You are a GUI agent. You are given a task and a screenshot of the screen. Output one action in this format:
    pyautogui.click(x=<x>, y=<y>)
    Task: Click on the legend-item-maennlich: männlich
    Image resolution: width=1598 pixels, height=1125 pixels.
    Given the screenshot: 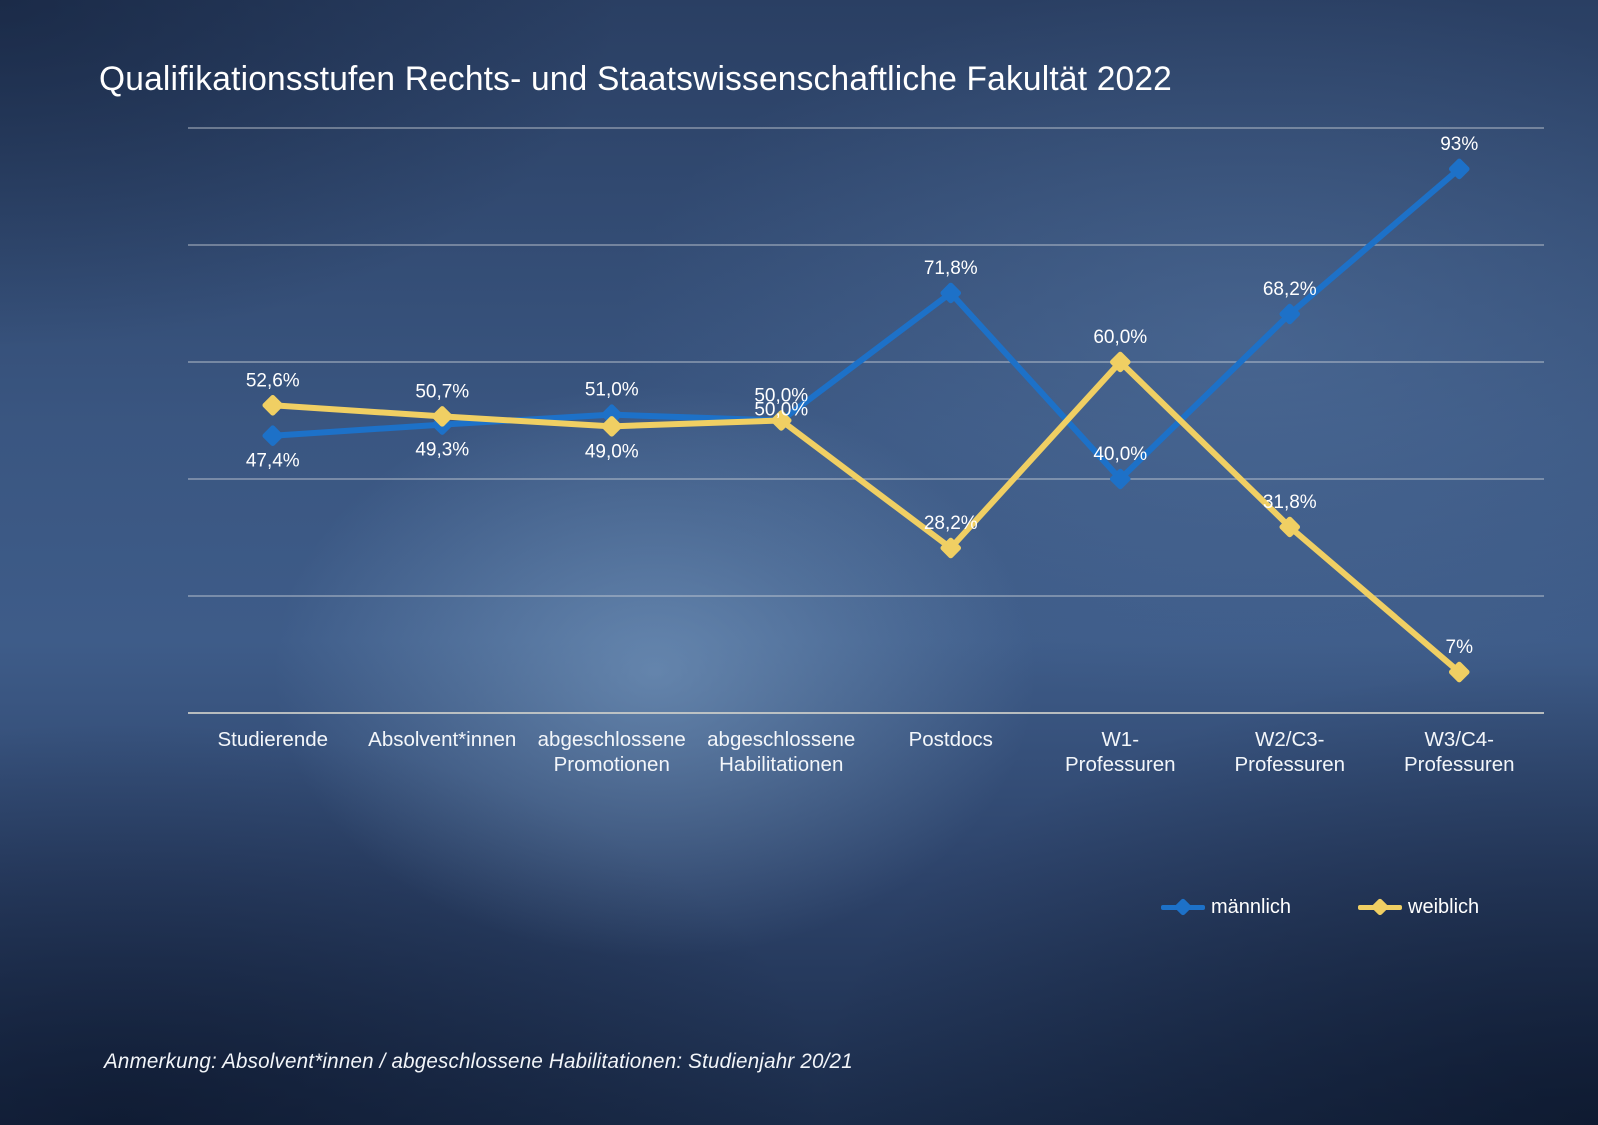 What is the action you would take?
    pyautogui.click(x=1226, y=907)
    